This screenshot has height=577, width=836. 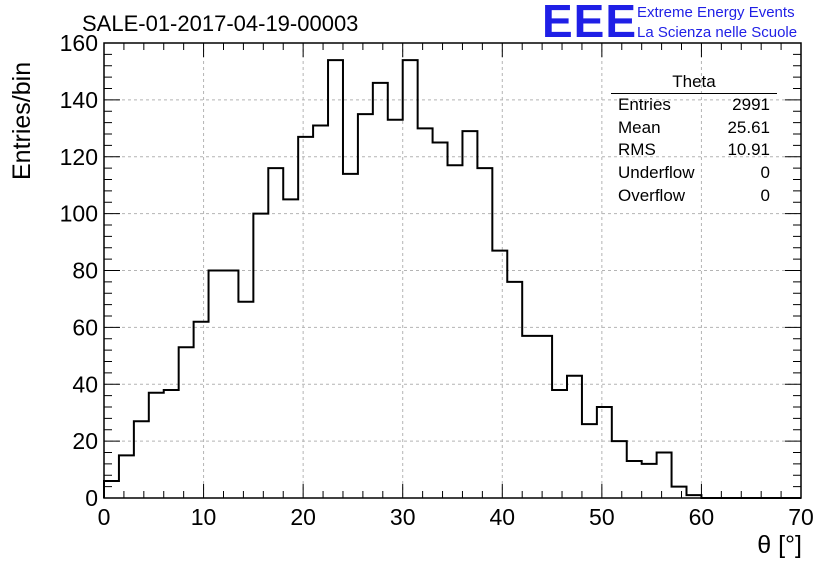 What do you see at coordinates (79, 100) in the screenshot?
I see `y-tick-label: 140` at bounding box center [79, 100].